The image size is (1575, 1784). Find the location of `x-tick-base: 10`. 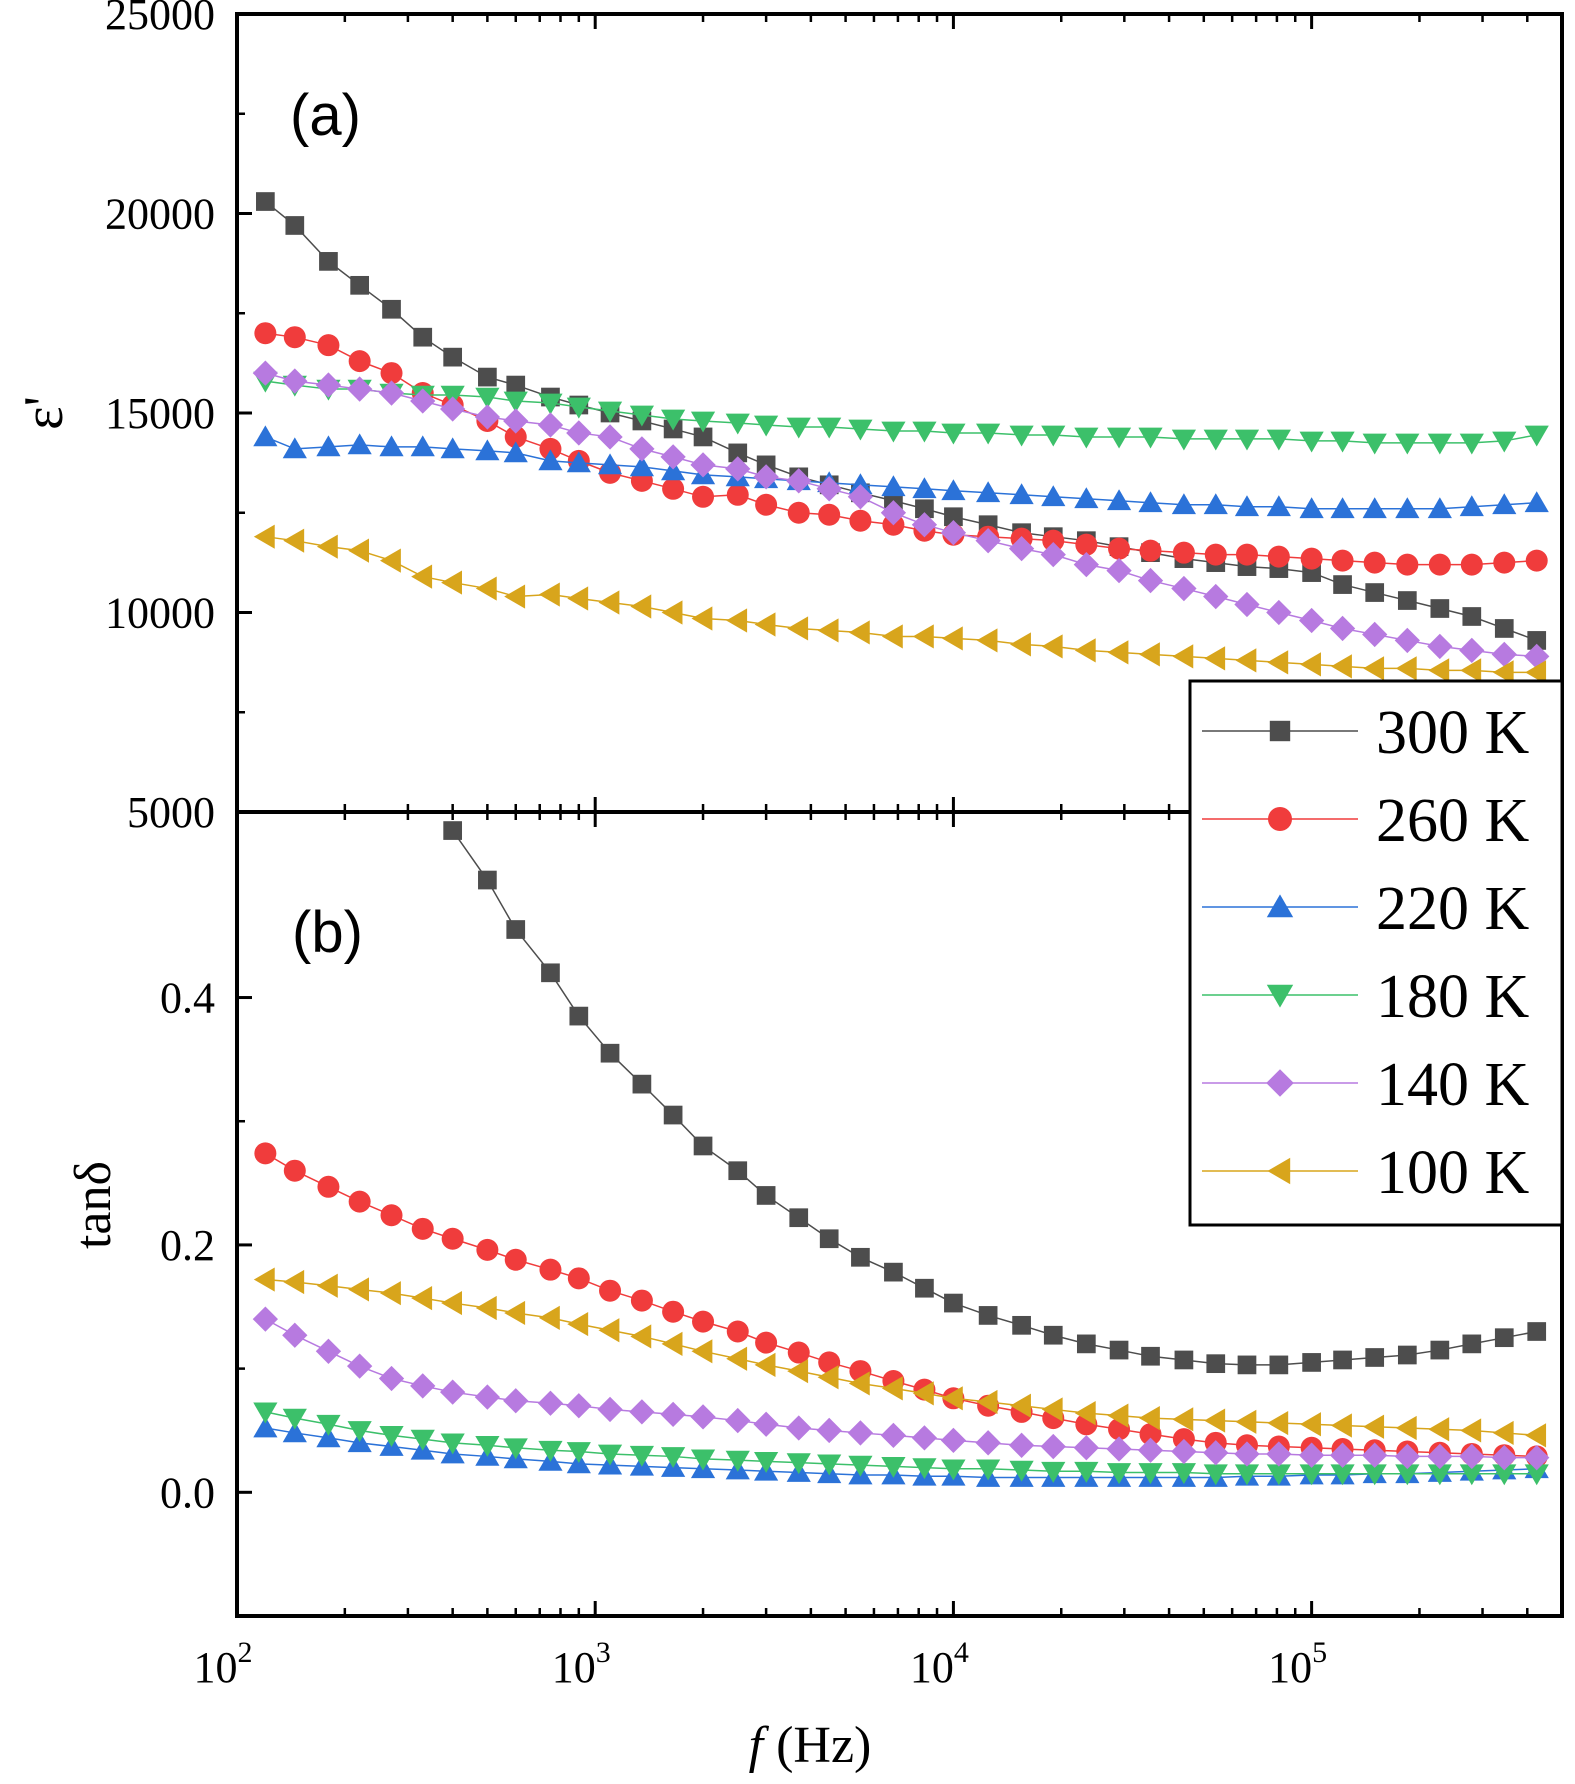

x-tick-base: 10 is located at coordinates (932, 1667).